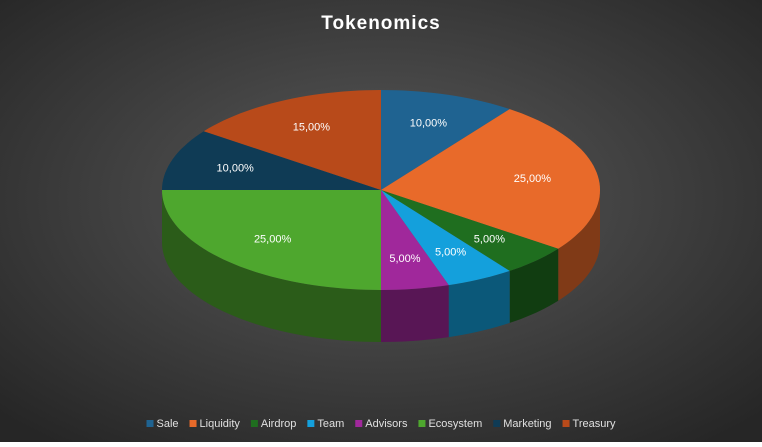  Describe the element at coordinates (312, 128) in the screenshot. I see `data-label: 15,00%` at that location.